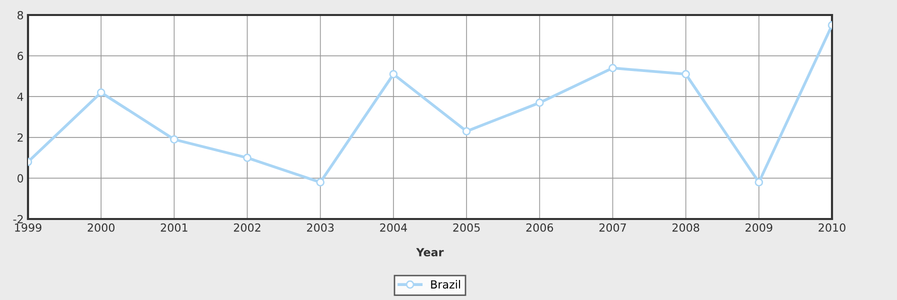 The image size is (897, 300). What do you see at coordinates (540, 227) in the screenshot?
I see `x-tick-label: 2006` at bounding box center [540, 227].